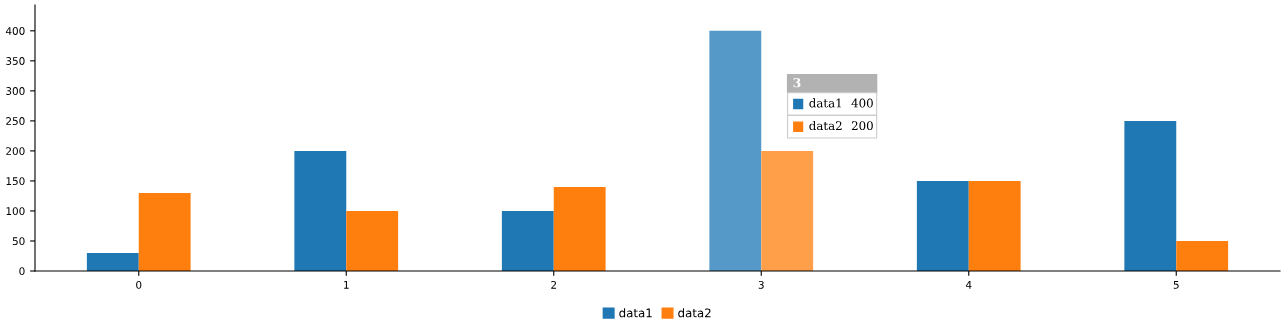 This screenshot has width=1288, height=330. Describe the element at coordinates (825, 125) in the screenshot. I see `annotation: data2` at that location.